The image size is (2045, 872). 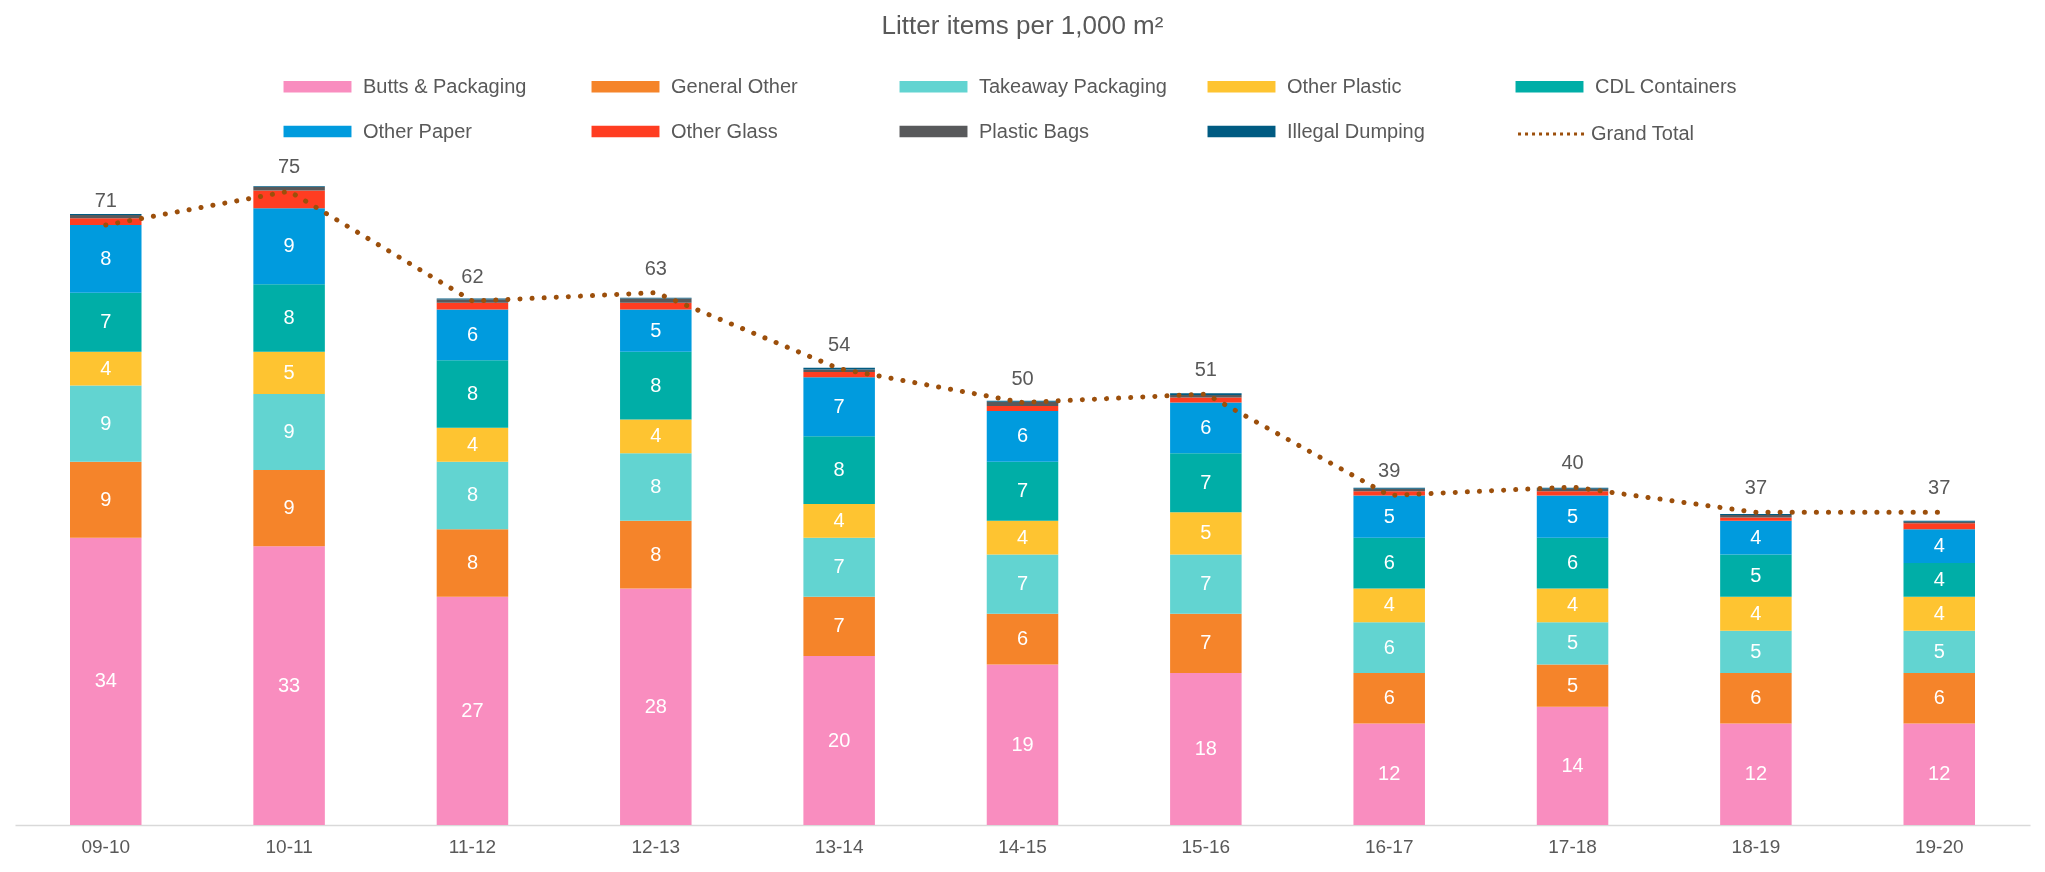 I want to click on data-label: 27, so click(x=472, y=709).